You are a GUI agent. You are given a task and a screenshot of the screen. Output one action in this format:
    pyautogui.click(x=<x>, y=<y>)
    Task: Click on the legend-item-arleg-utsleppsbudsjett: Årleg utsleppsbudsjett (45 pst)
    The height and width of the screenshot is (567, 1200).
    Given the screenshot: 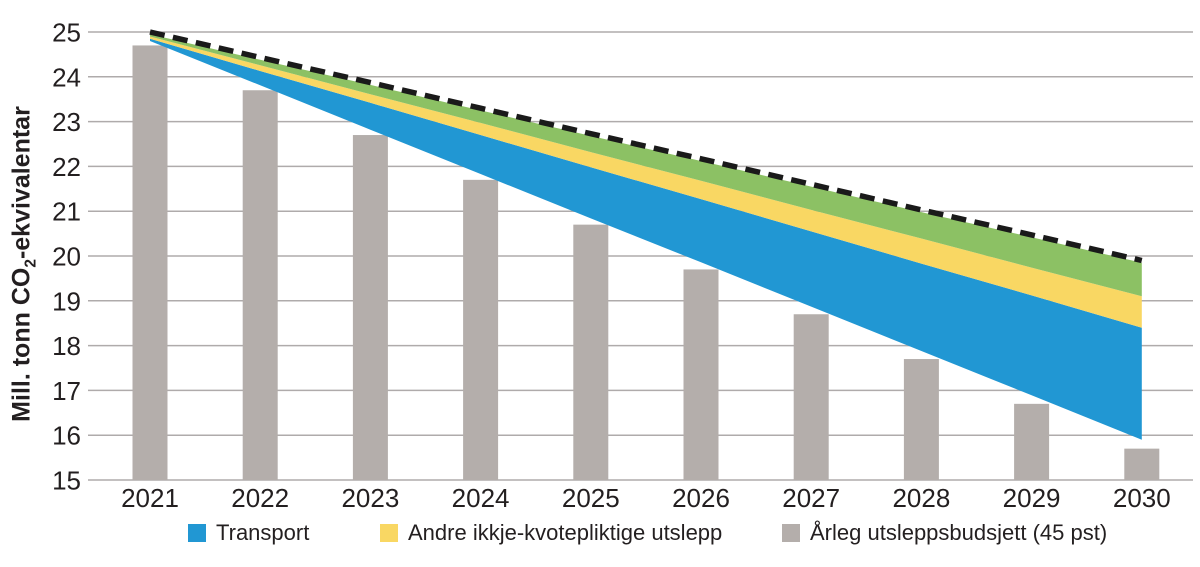 What is the action you would take?
    pyautogui.click(x=944, y=533)
    